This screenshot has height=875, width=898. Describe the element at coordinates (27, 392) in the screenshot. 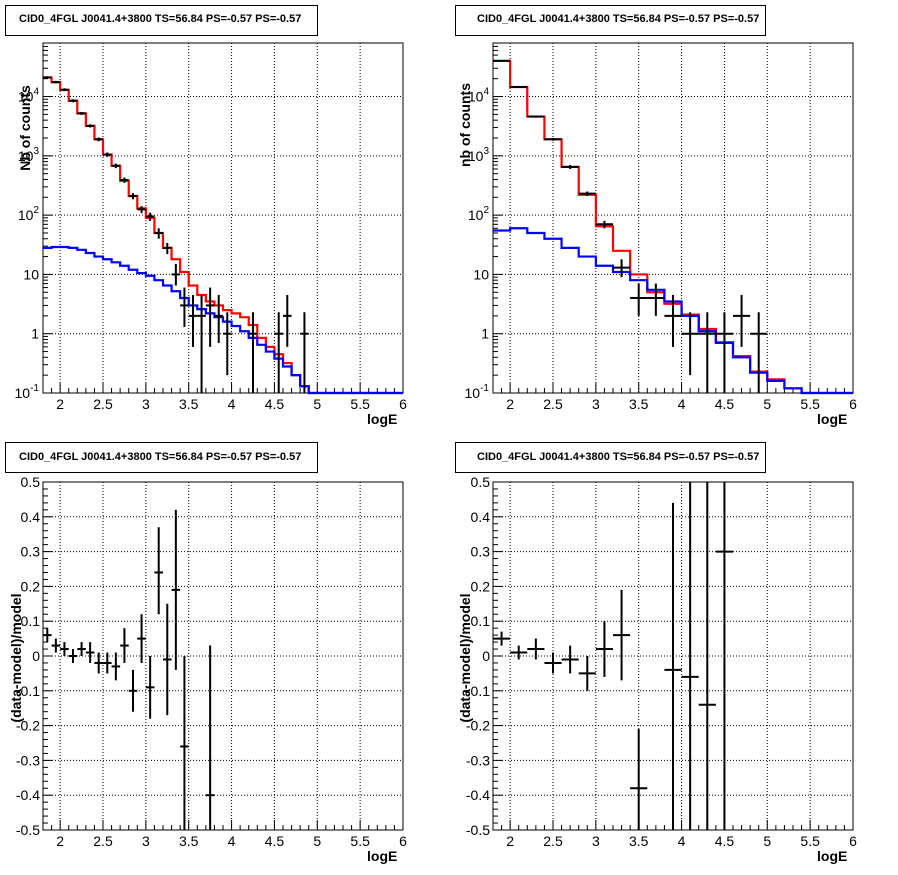

I see `y-tick-label: 10⁻¹` at that location.